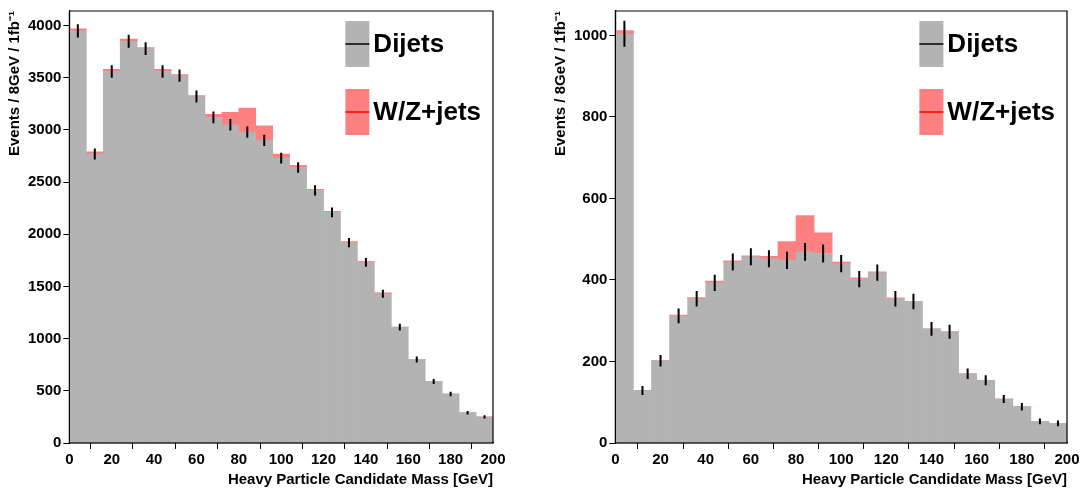 Image resolution: width=1092 pixels, height=491 pixels. What do you see at coordinates (44, 24) in the screenshot?
I see `y-tick-label: 4000` at bounding box center [44, 24].